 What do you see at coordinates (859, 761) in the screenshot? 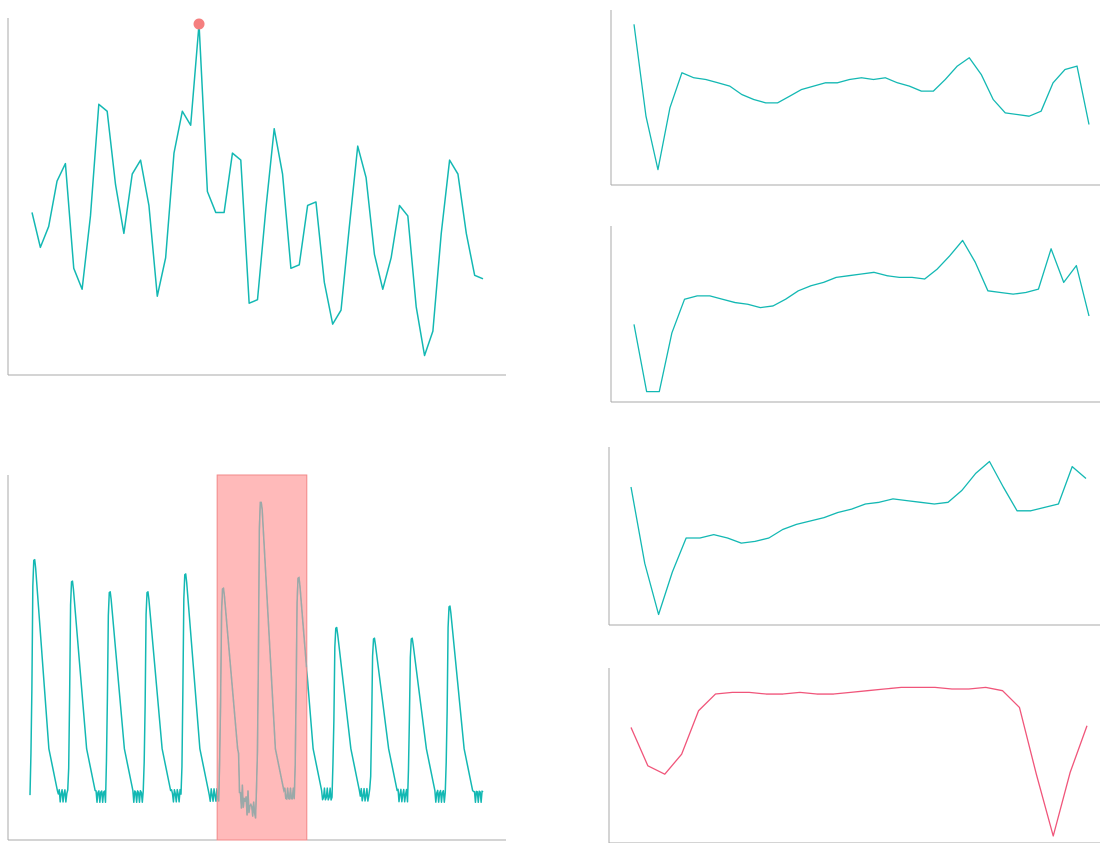
I see `context-normal-series-line` at bounding box center [859, 761].